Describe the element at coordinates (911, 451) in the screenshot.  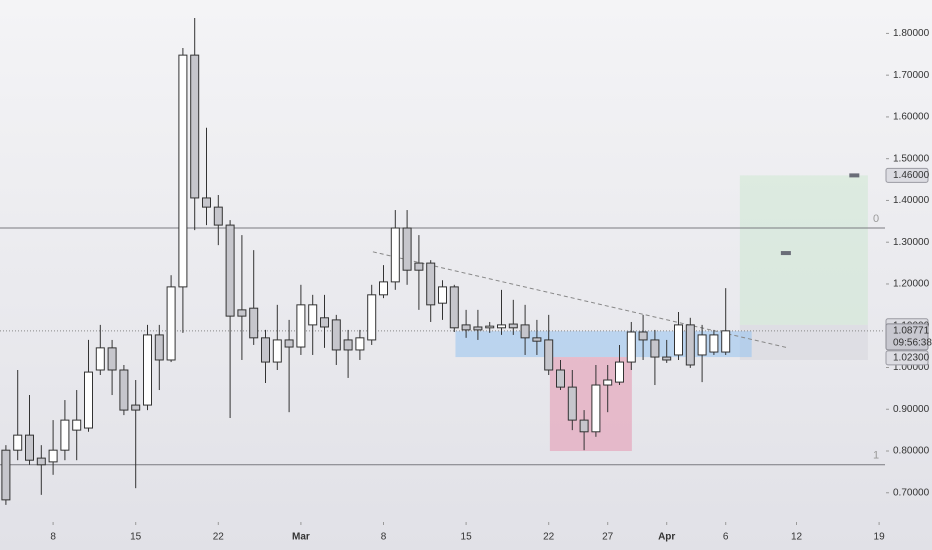
I see `y-tick-label: 0.80000` at that location.